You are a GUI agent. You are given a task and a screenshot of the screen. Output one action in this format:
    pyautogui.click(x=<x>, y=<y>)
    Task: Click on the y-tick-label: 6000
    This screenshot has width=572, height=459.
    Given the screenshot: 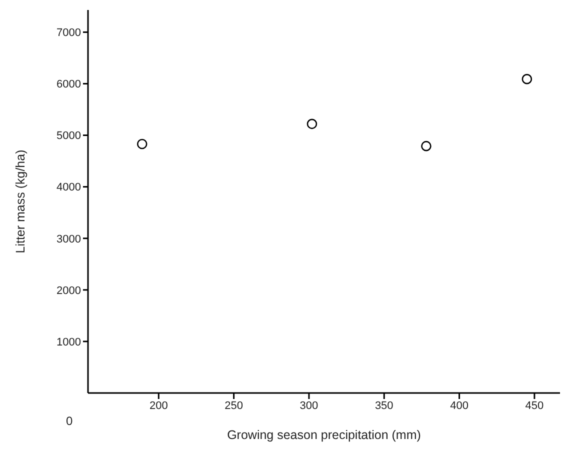 What is the action you would take?
    pyautogui.click(x=68, y=84)
    